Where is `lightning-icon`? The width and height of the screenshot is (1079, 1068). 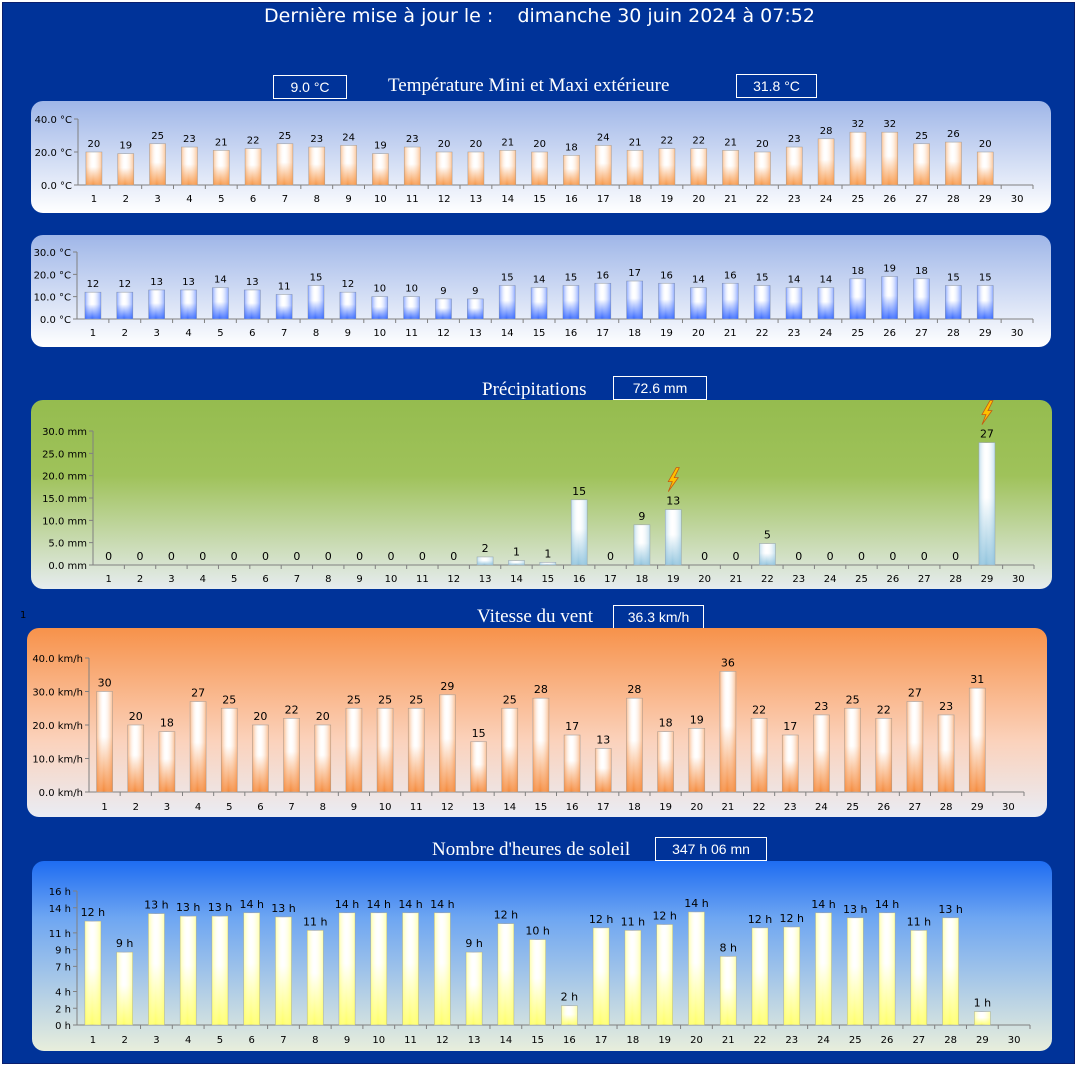 lightning-icon is located at coordinates (987, 412).